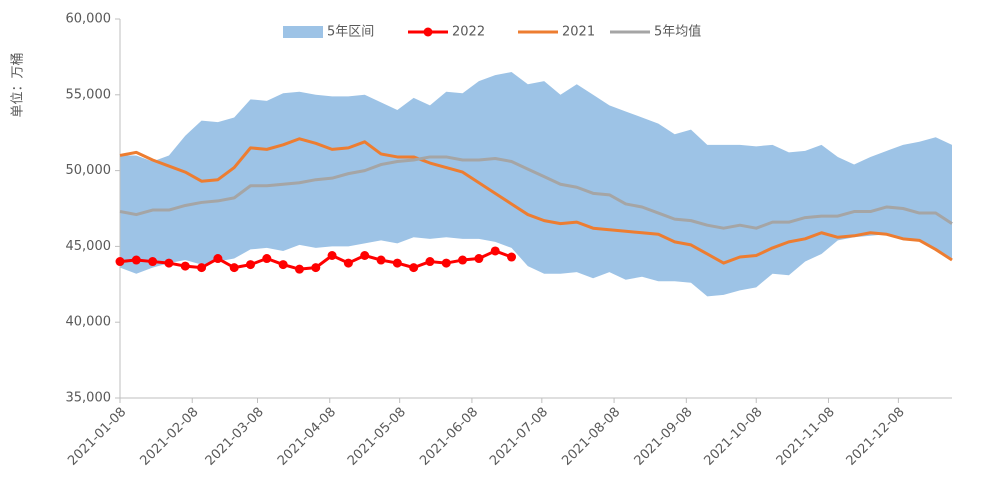 The width and height of the screenshot is (981, 496). What do you see at coordinates (664, 437) in the screenshot?
I see `x-tick-label: 2021-09-08` at bounding box center [664, 437].